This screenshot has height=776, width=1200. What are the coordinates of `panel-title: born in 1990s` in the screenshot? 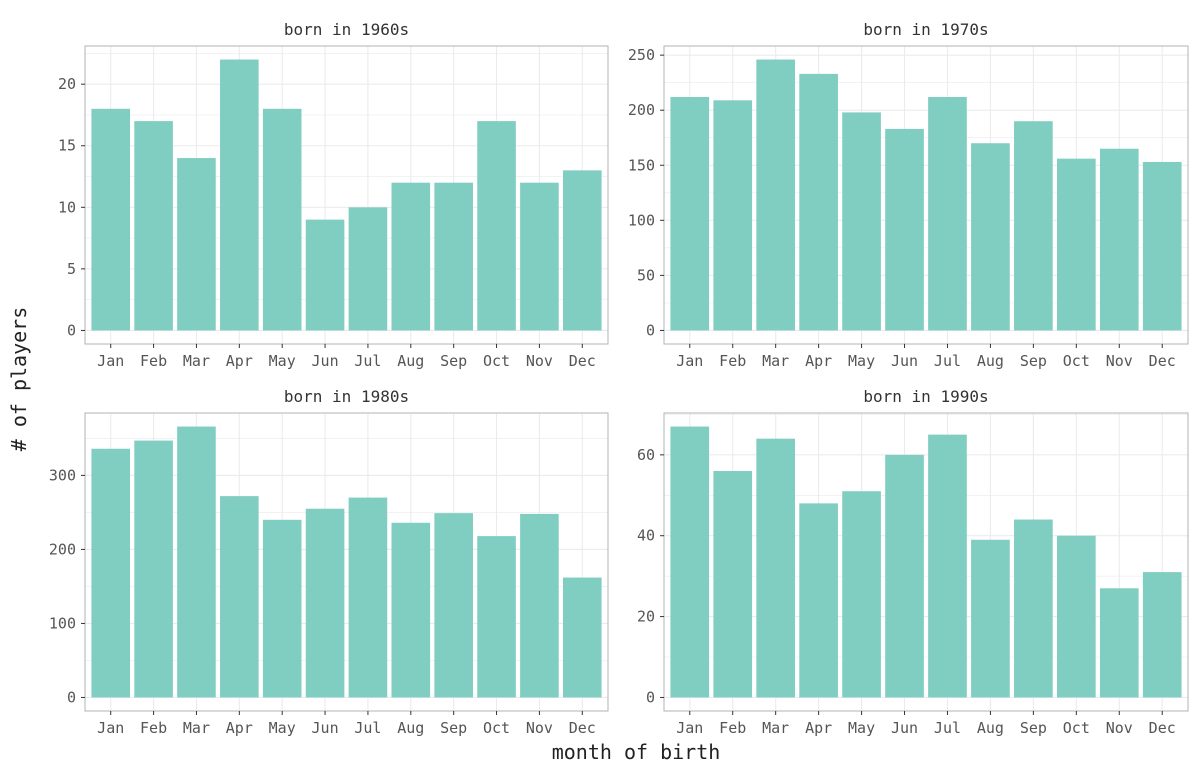 It's located at (925, 396).